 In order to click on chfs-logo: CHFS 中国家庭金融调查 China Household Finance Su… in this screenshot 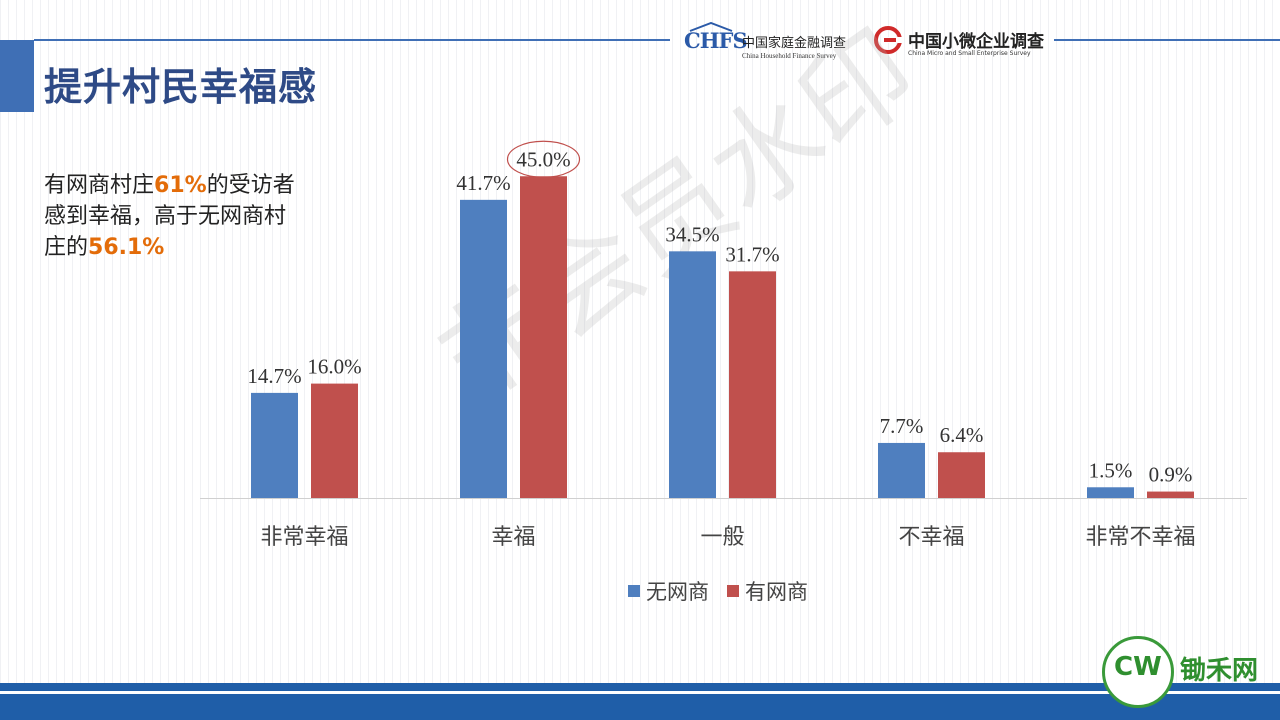, I will do `click(779, 42)`.